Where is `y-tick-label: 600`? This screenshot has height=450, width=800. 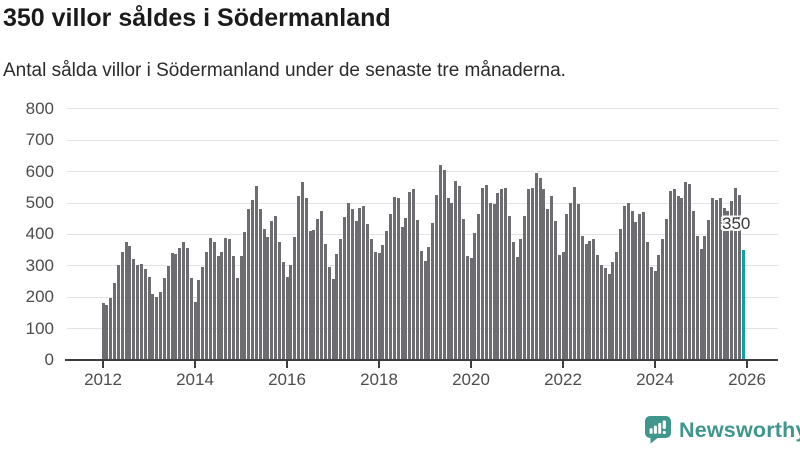
y-tick-label: 600 is located at coordinates (39, 171).